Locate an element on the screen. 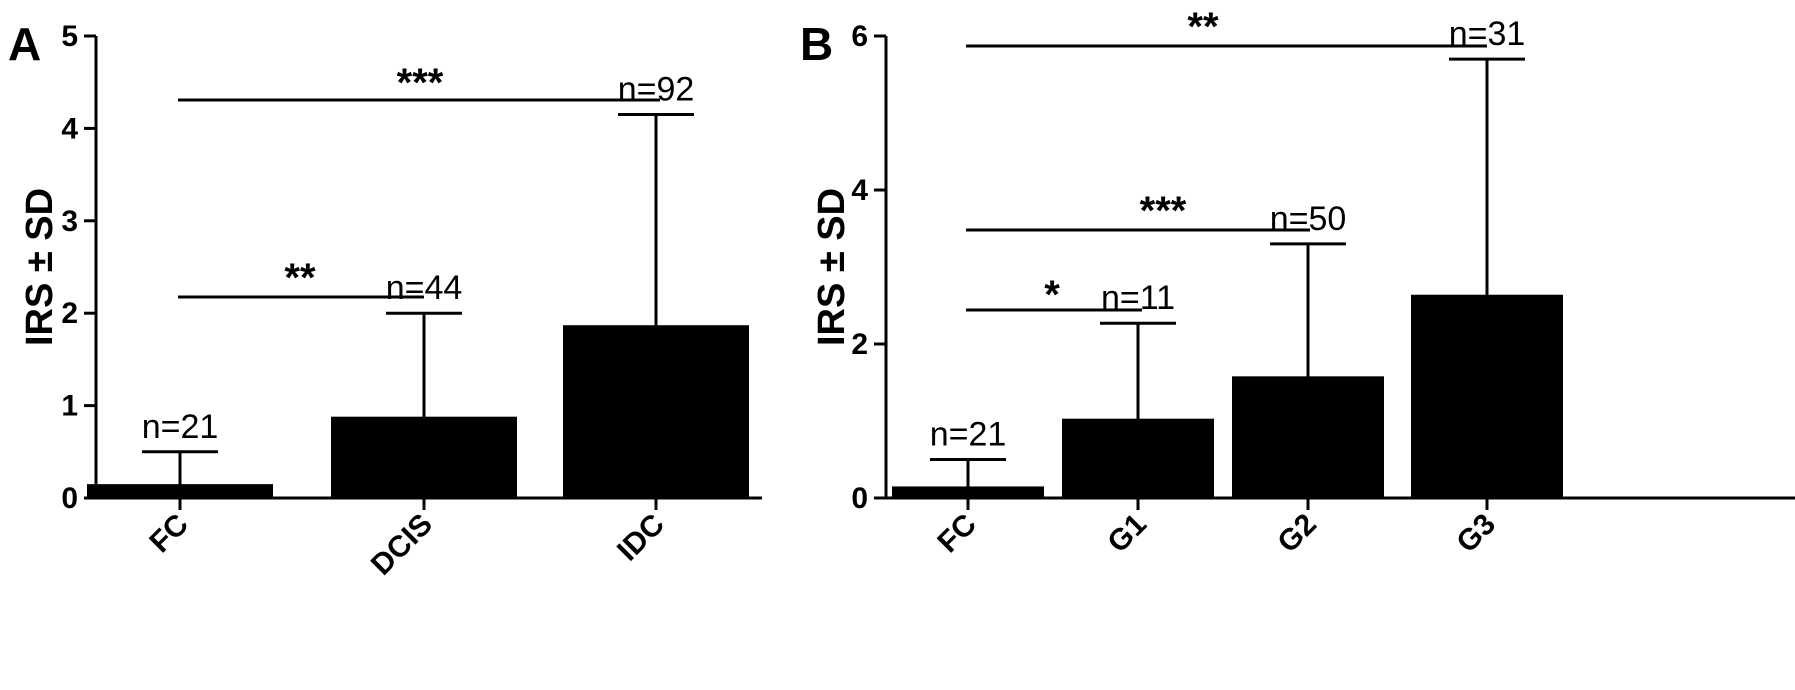 The height and width of the screenshot is (690, 1795). n-label: n=92 is located at coordinates (656, 90).